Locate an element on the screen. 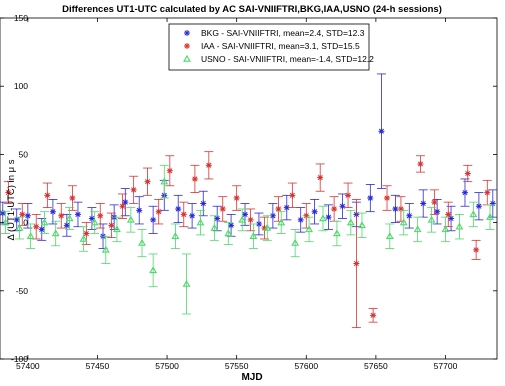  legend-box is located at coordinates (269, 47).